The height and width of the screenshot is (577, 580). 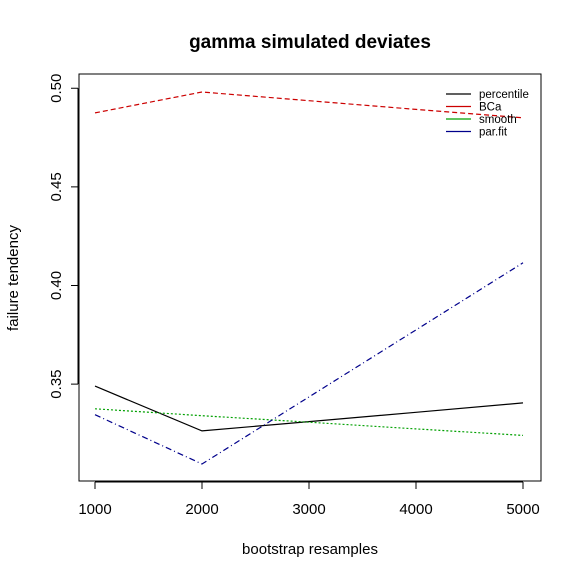 I want to click on x-tick-label: 1000, so click(x=94, y=509).